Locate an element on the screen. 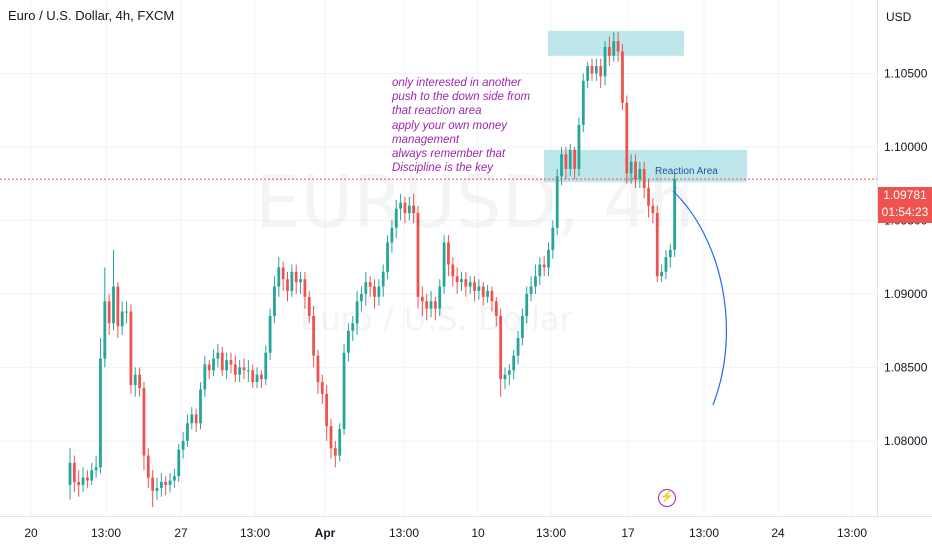  y-tick-label: 1.09000 is located at coordinates (906, 294).